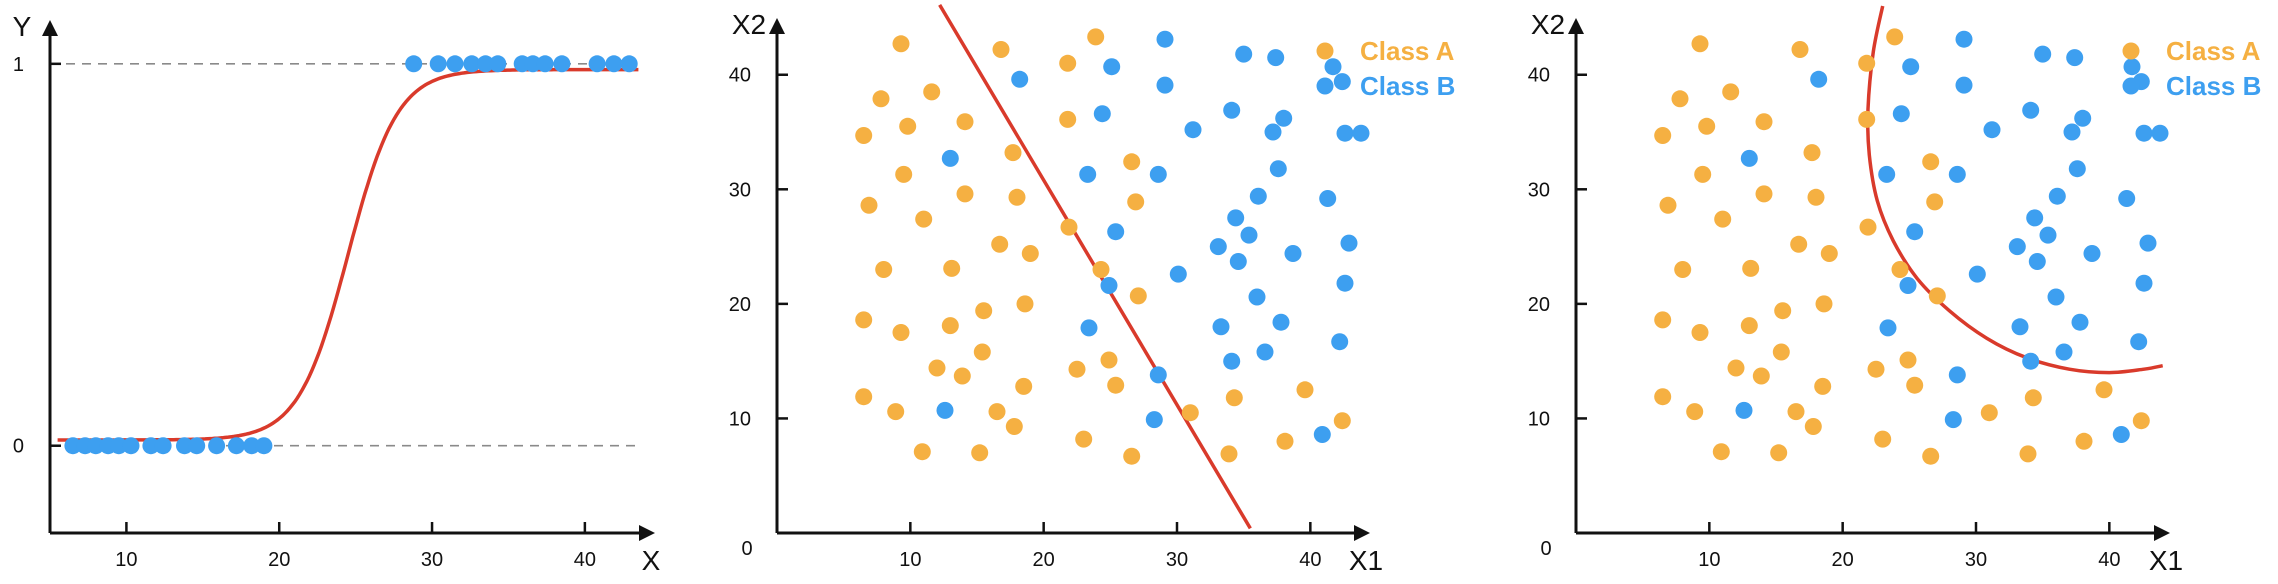  What do you see at coordinates (1548, 24) in the screenshot?
I see `y-axis-title: X2` at bounding box center [1548, 24].